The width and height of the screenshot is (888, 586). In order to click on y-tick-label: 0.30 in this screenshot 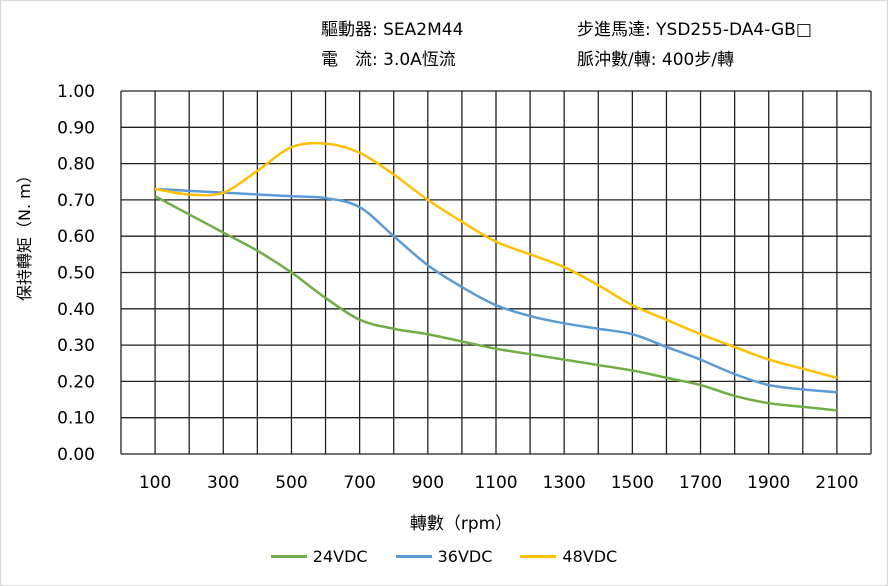, I will do `click(76, 346)`.